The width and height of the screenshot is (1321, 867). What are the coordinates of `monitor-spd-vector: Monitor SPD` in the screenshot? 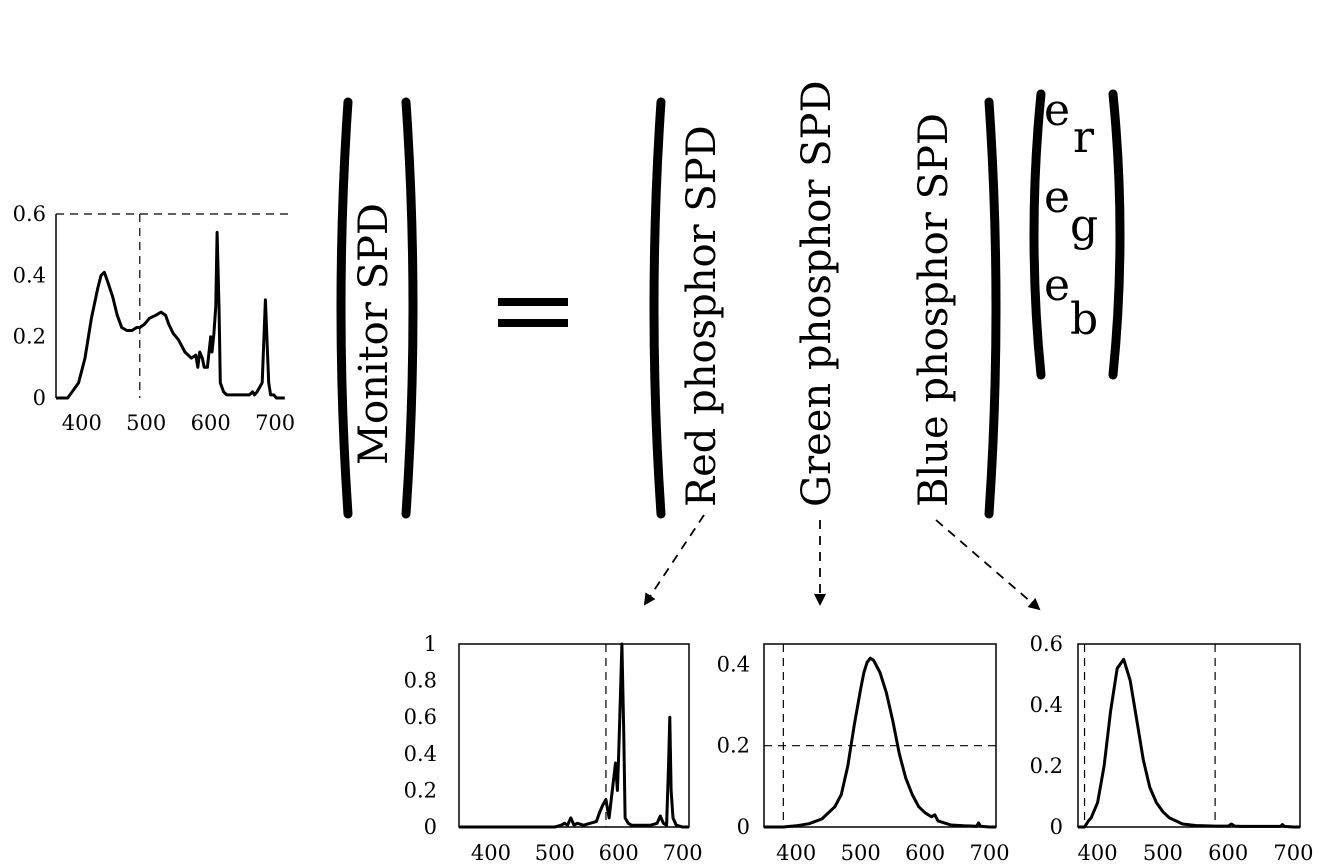 It's located at (377, 308).